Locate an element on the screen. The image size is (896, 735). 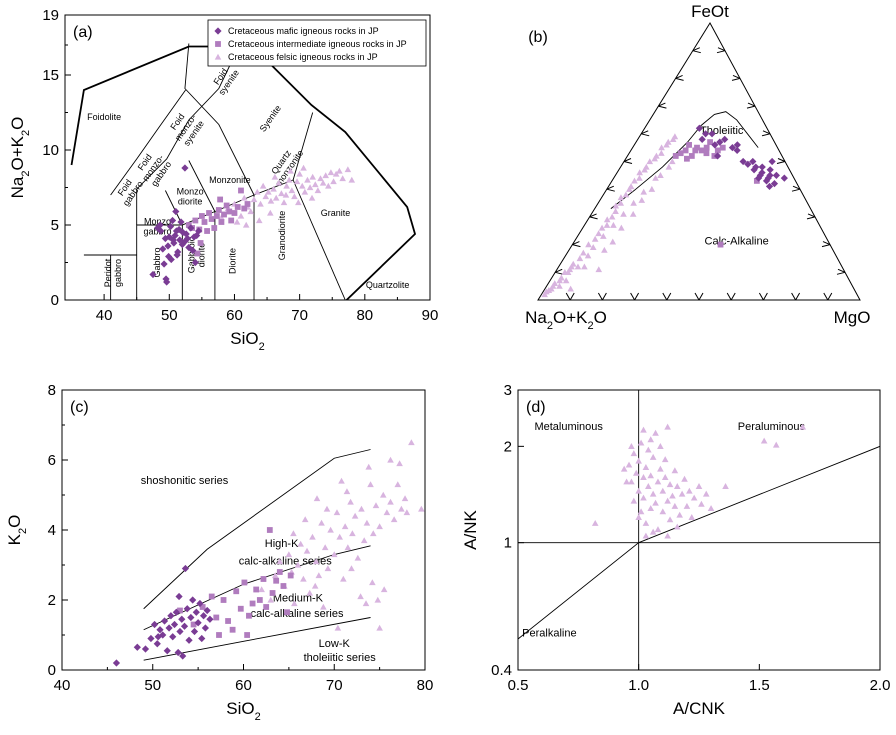
ternary-frame is located at coordinates (699, 161).